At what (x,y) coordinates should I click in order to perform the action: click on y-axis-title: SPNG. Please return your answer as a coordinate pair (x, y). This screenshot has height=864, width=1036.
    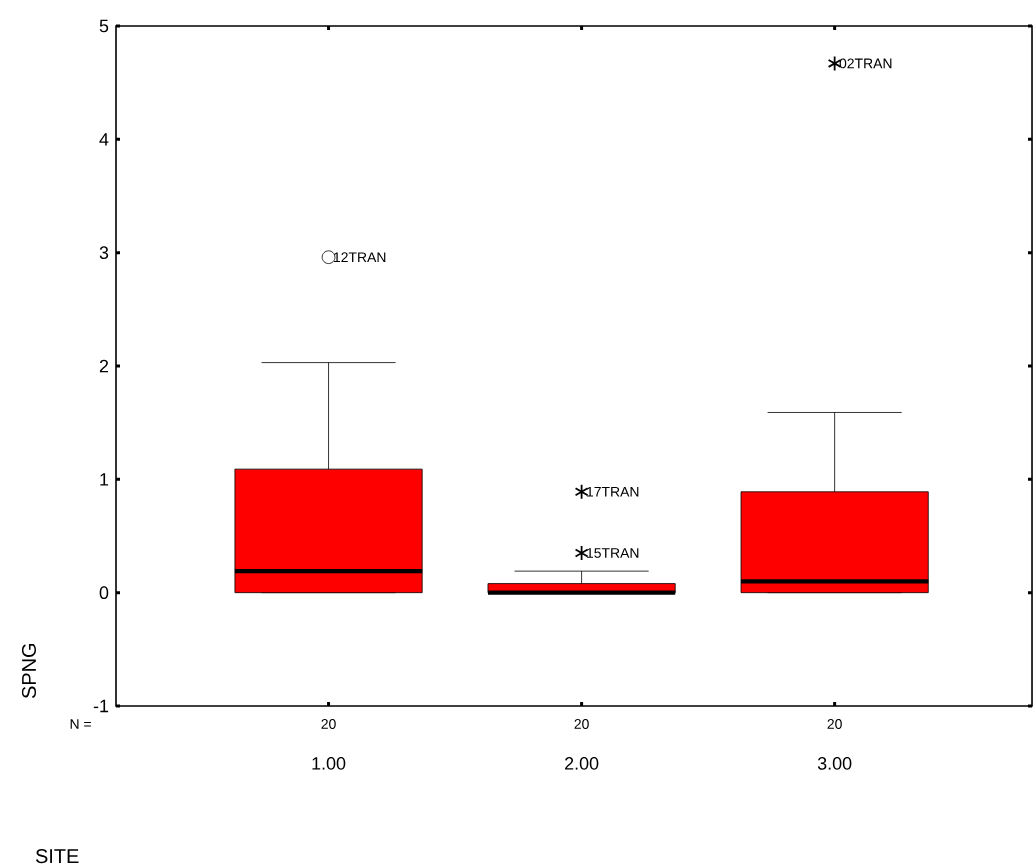
    Looking at the image, I should click on (29, 671).